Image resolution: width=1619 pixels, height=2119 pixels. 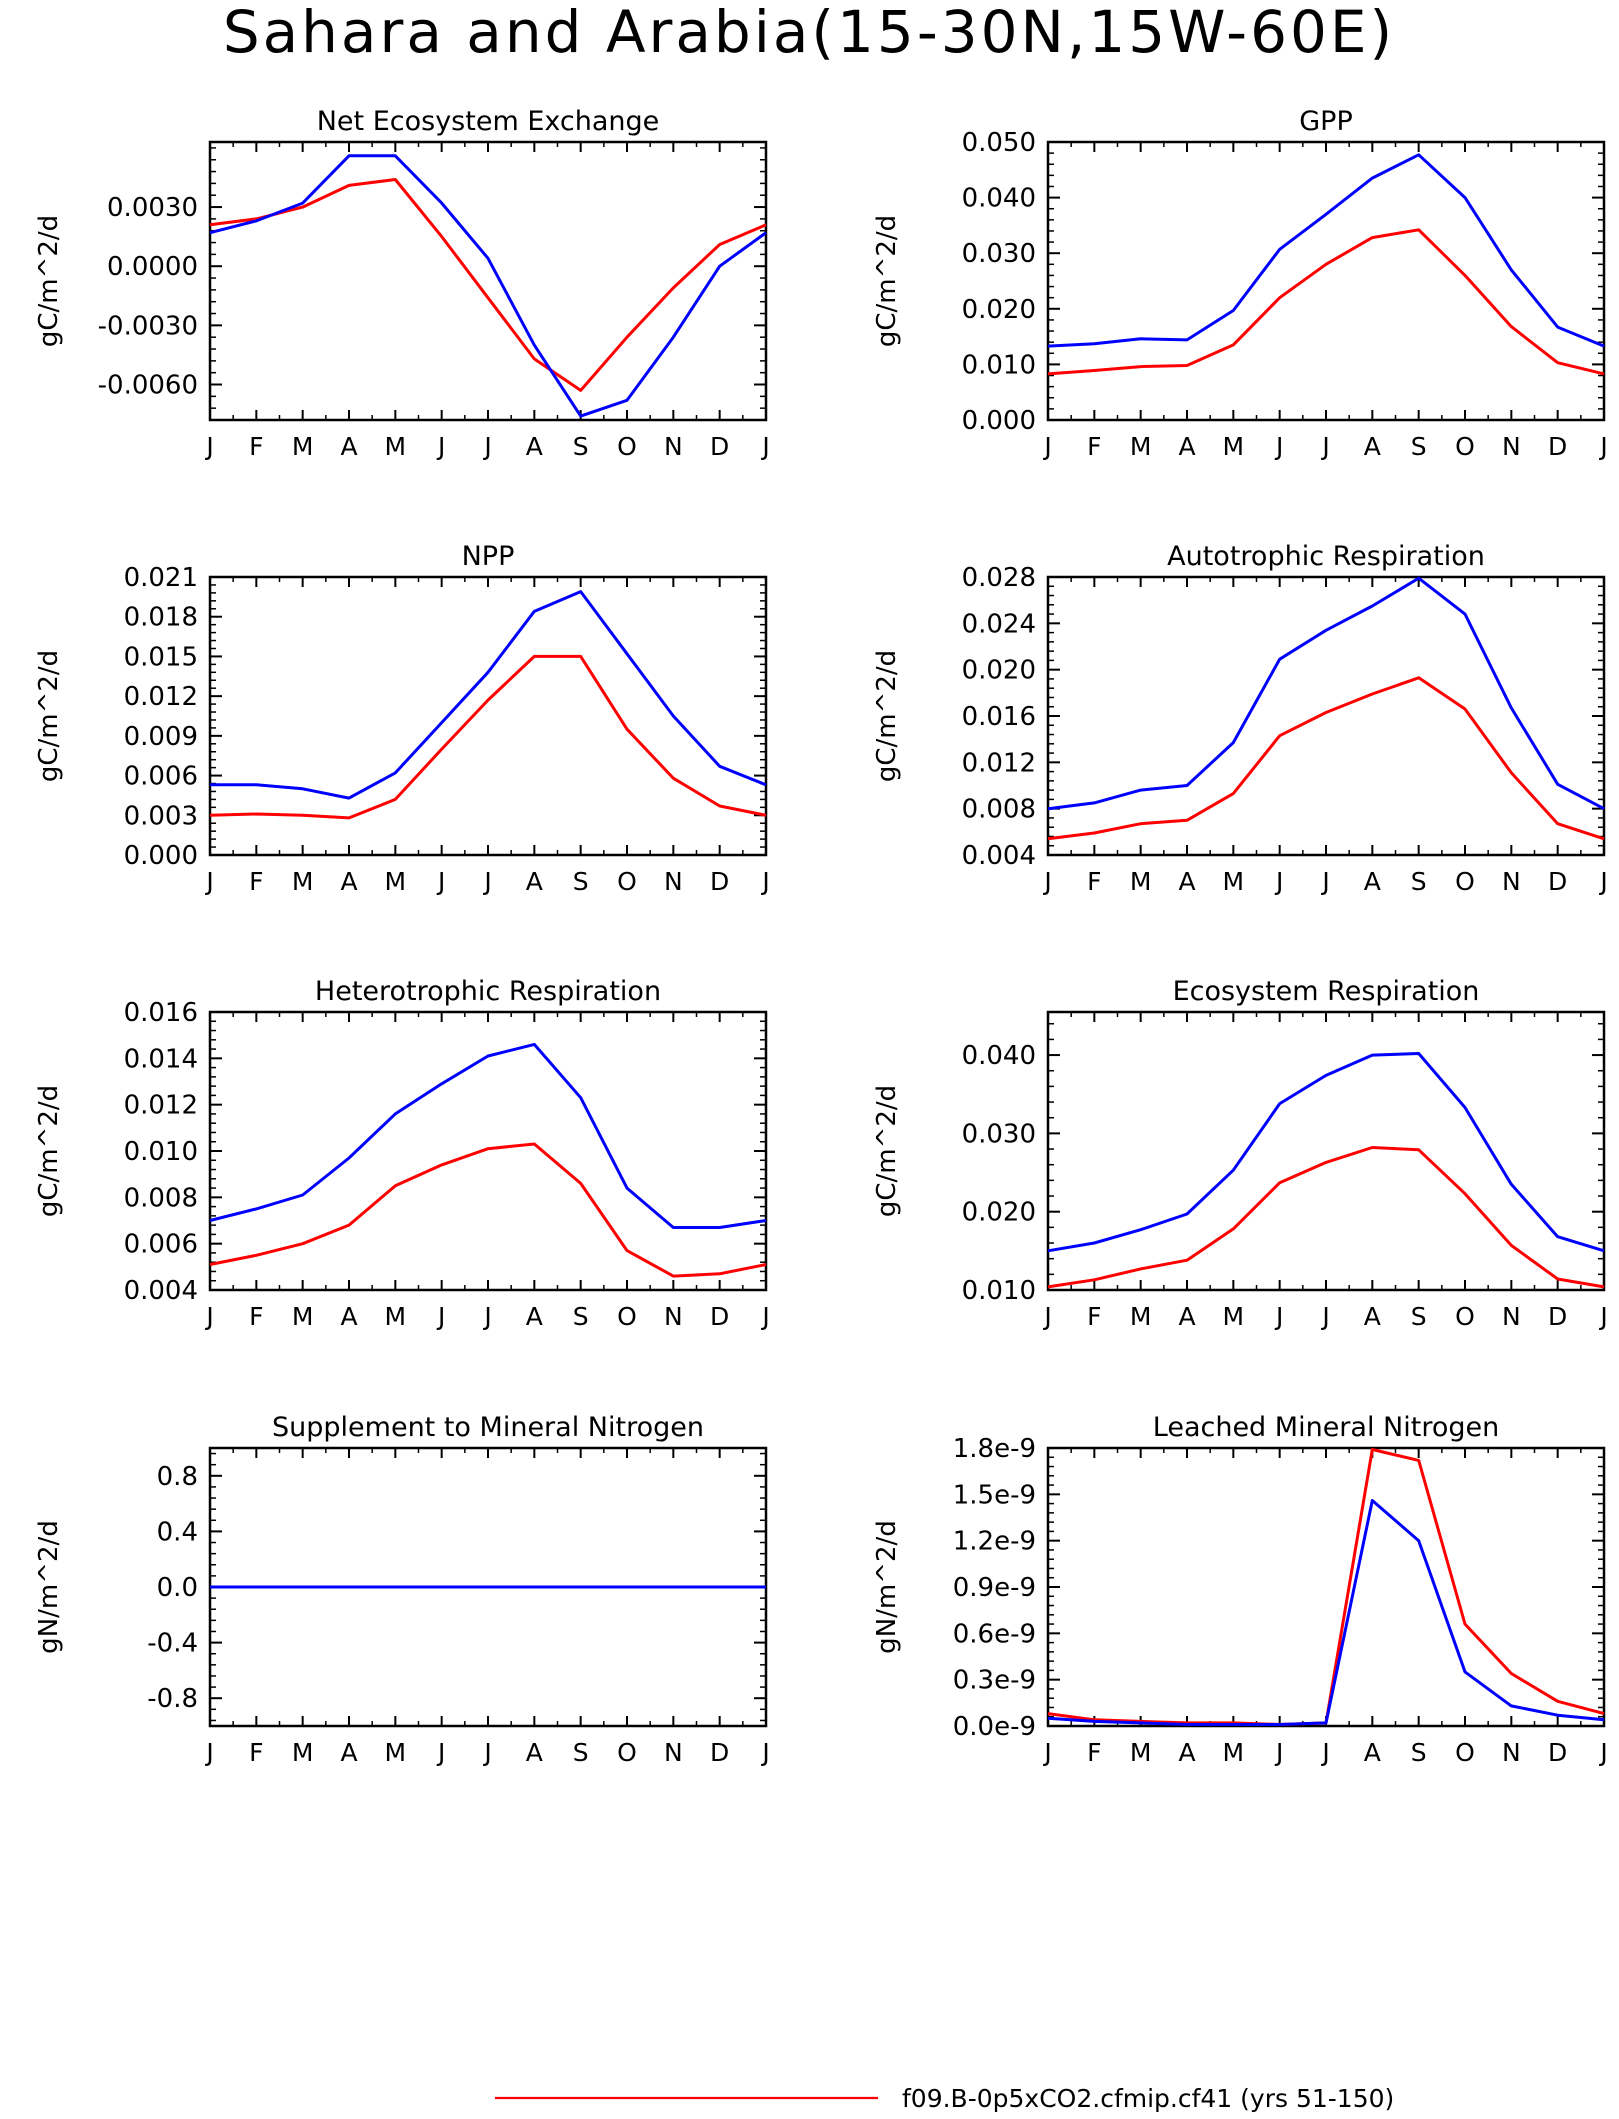 I want to click on y-tick-label: 0.024, so click(x=999, y=624).